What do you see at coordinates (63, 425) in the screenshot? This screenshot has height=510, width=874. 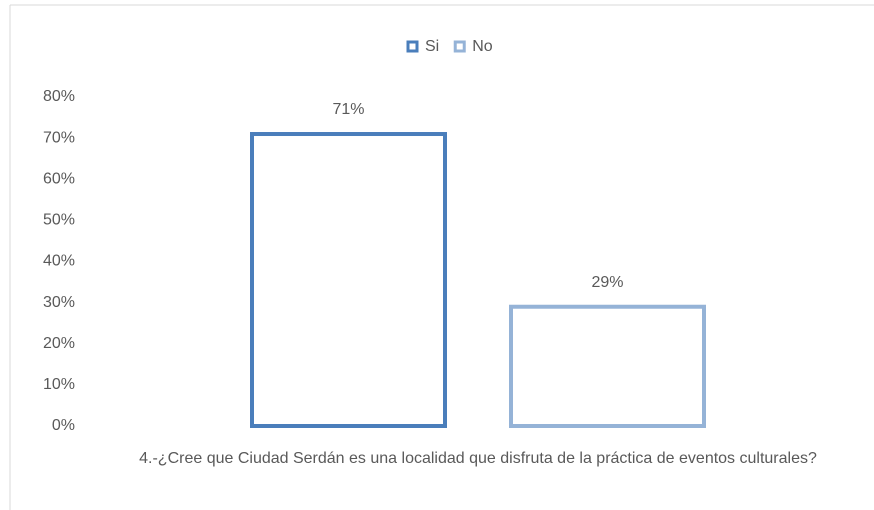 I see `y-tick-label: 0%` at bounding box center [63, 425].